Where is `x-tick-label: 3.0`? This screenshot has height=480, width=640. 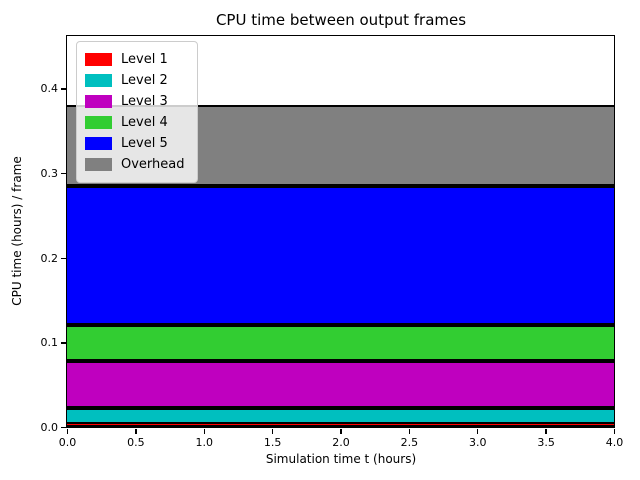
x-tick-label: 3.0 is located at coordinates (478, 442).